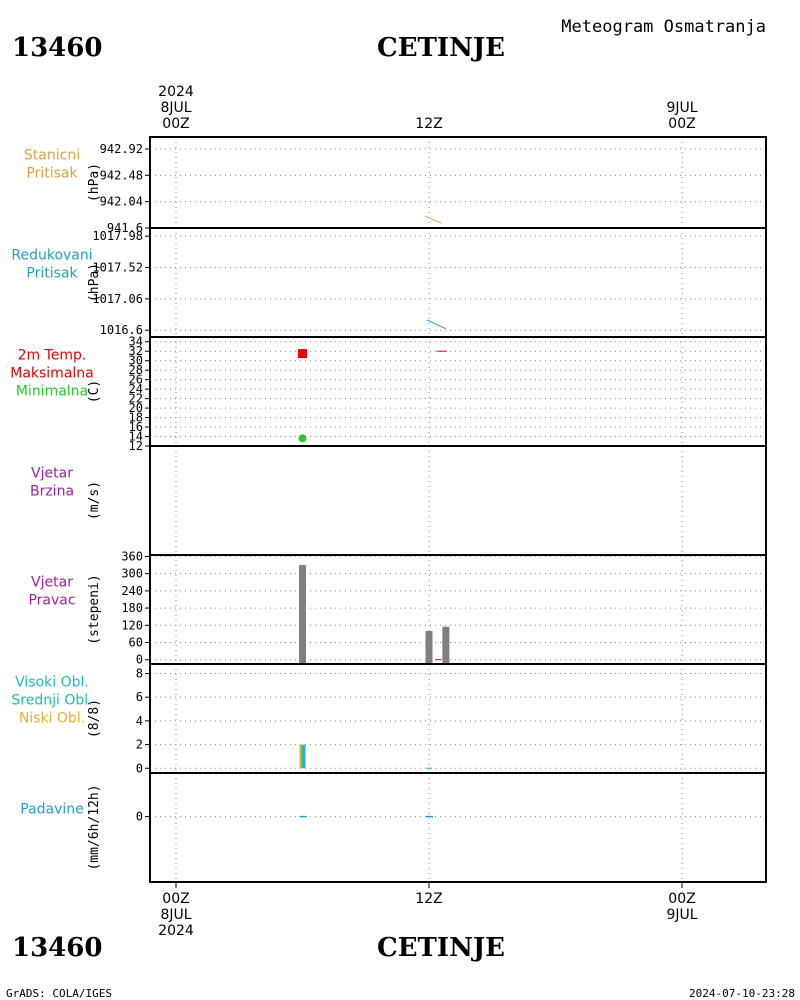 This screenshot has height=1000, width=800. Describe the element at coordinates (132, 608) in the screenshot. I see `y-tick-label: 180` at that location.